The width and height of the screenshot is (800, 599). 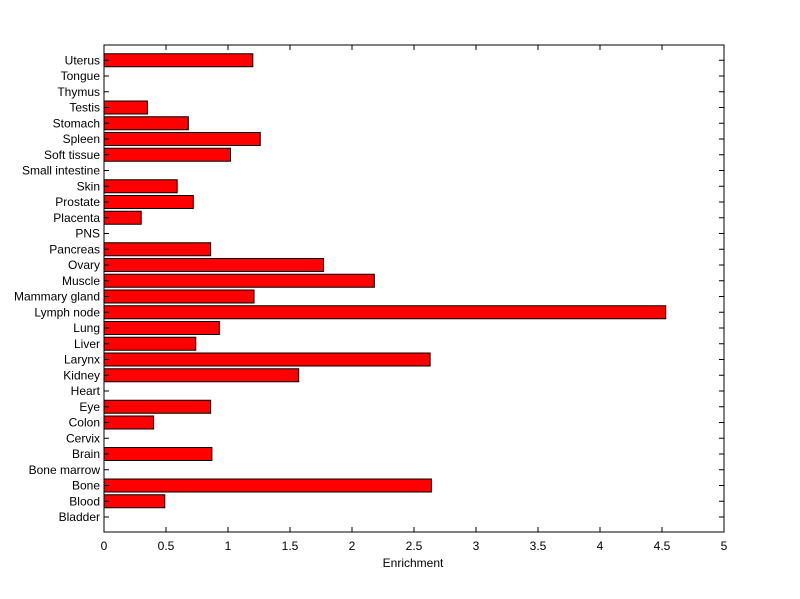 I want to click on x-tick-label: 2.5, so click(x=414, y=546).